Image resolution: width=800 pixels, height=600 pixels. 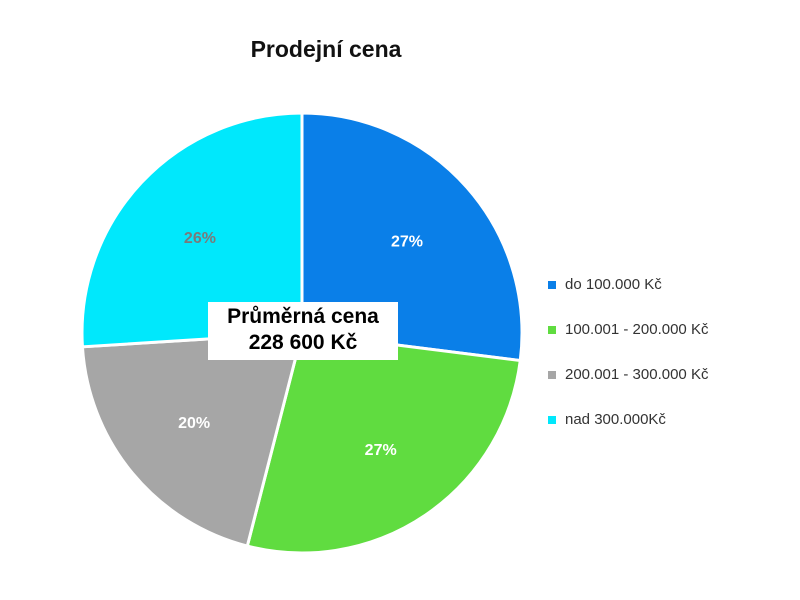 I want to click on legend-item: do 100.000 Kč, so click(x=628, y=284).